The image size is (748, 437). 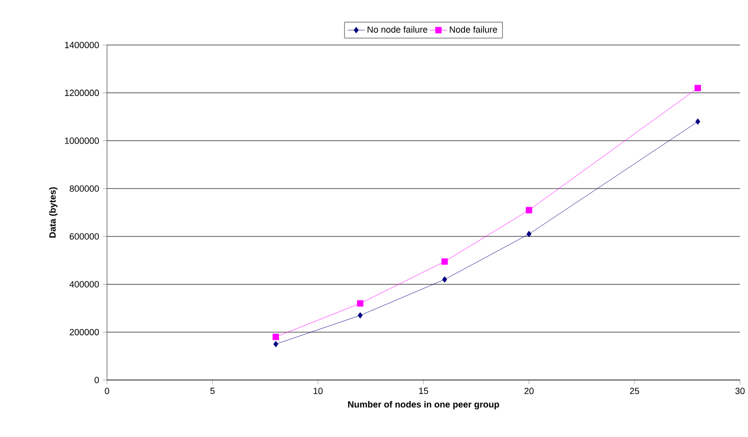 I want to click on x-tick-label: 0, so click(x=107, y=391).